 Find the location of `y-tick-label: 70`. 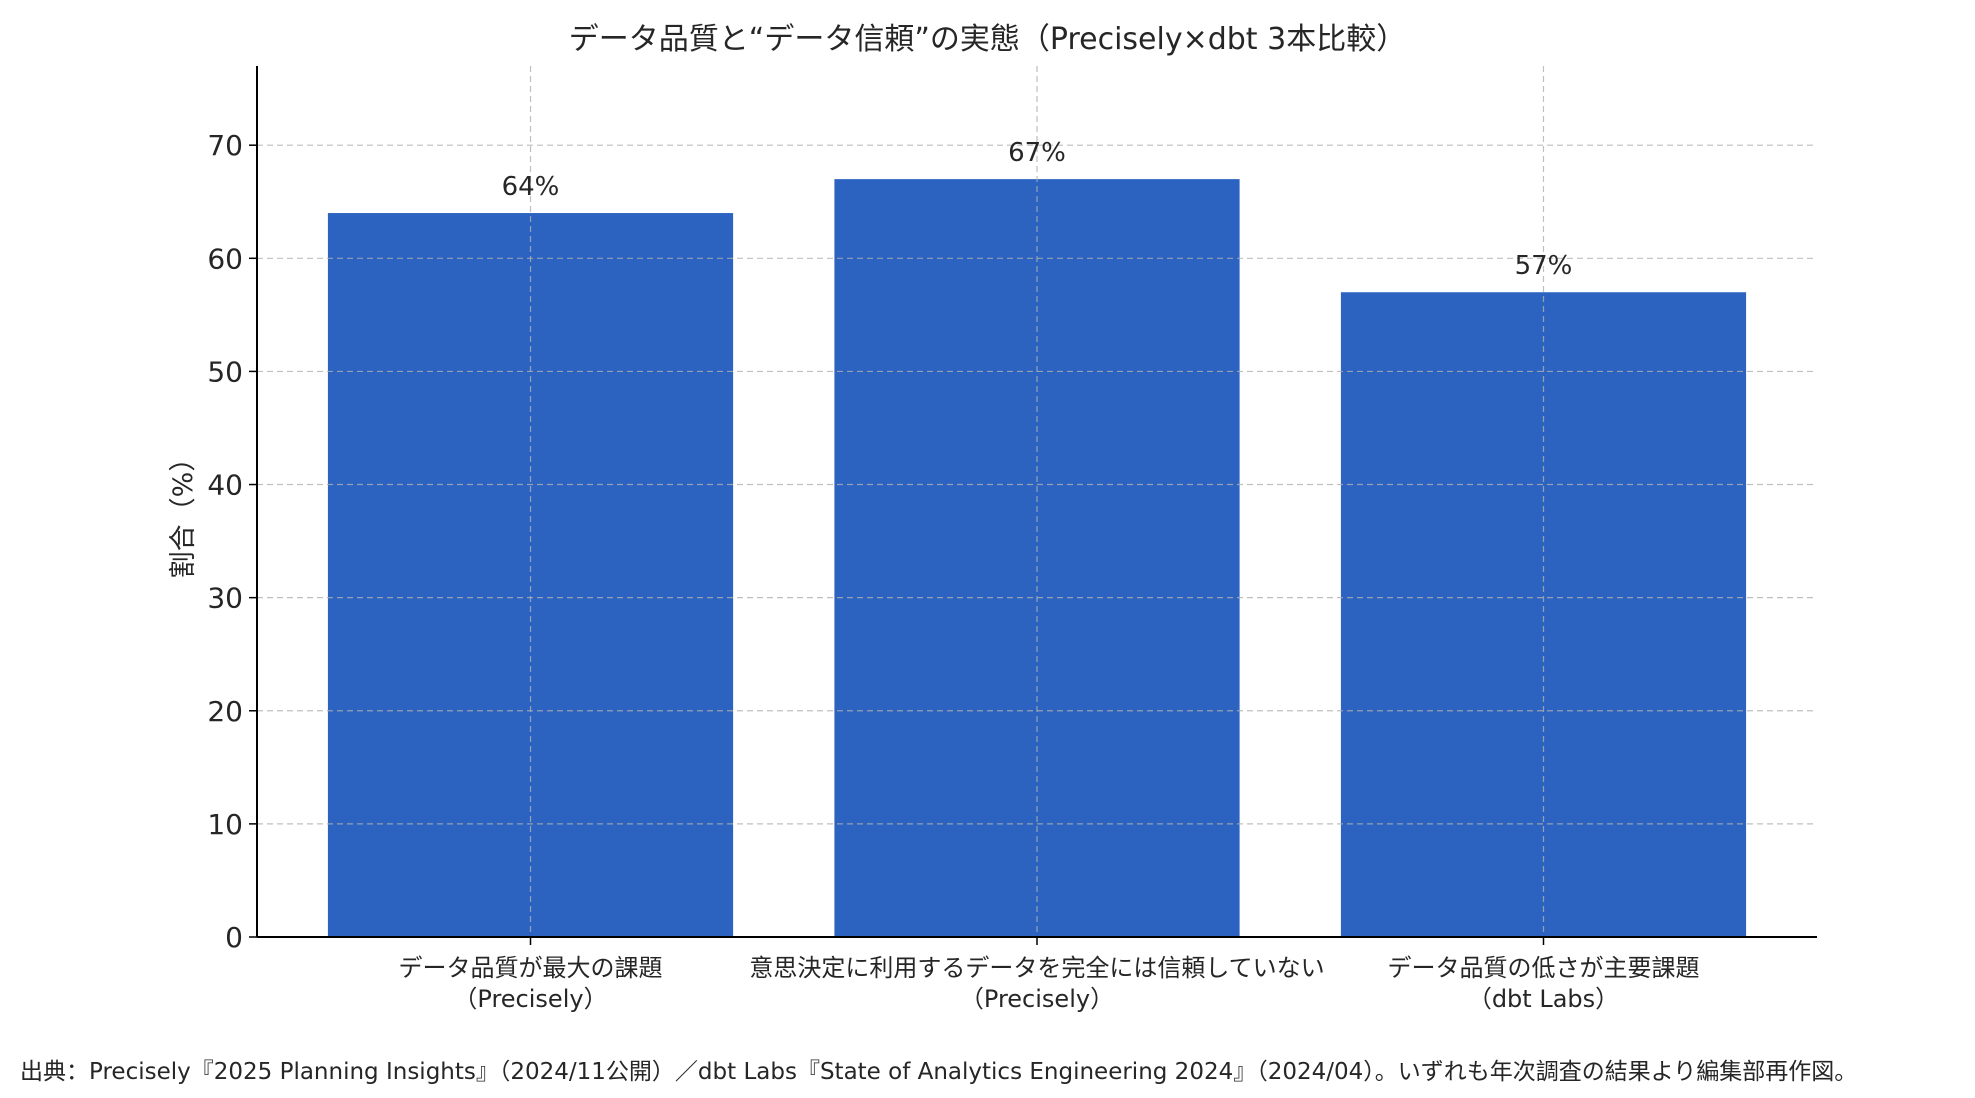

y-tick-label: 70 is located at coordinates (225, 145).